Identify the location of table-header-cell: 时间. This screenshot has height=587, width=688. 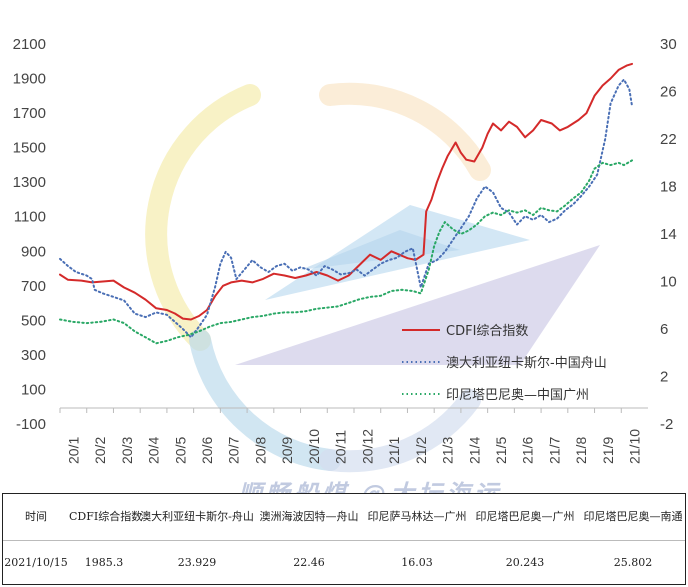
(36, 516).